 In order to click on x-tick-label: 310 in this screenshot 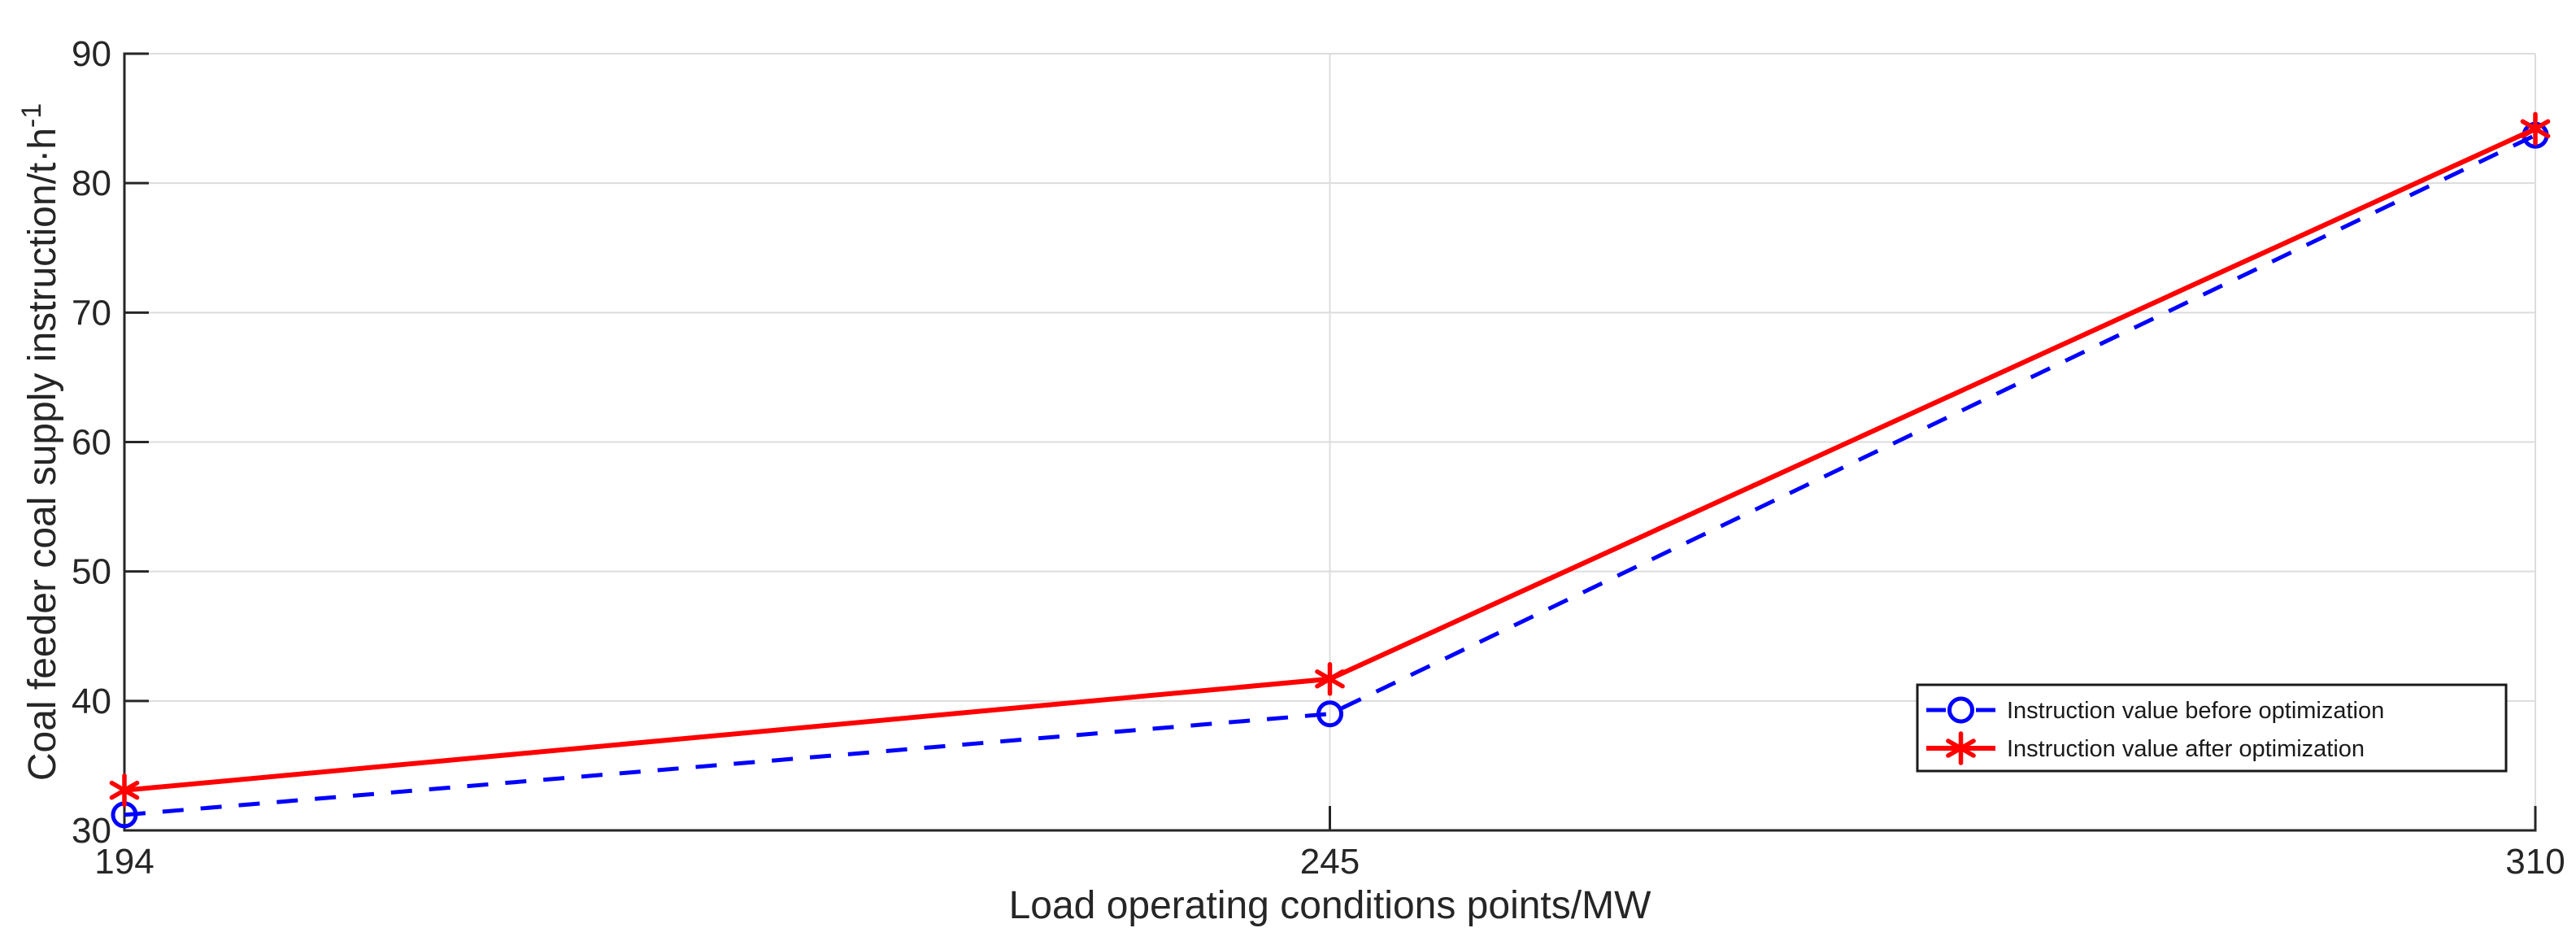, I will do `click(2535, 862)`.